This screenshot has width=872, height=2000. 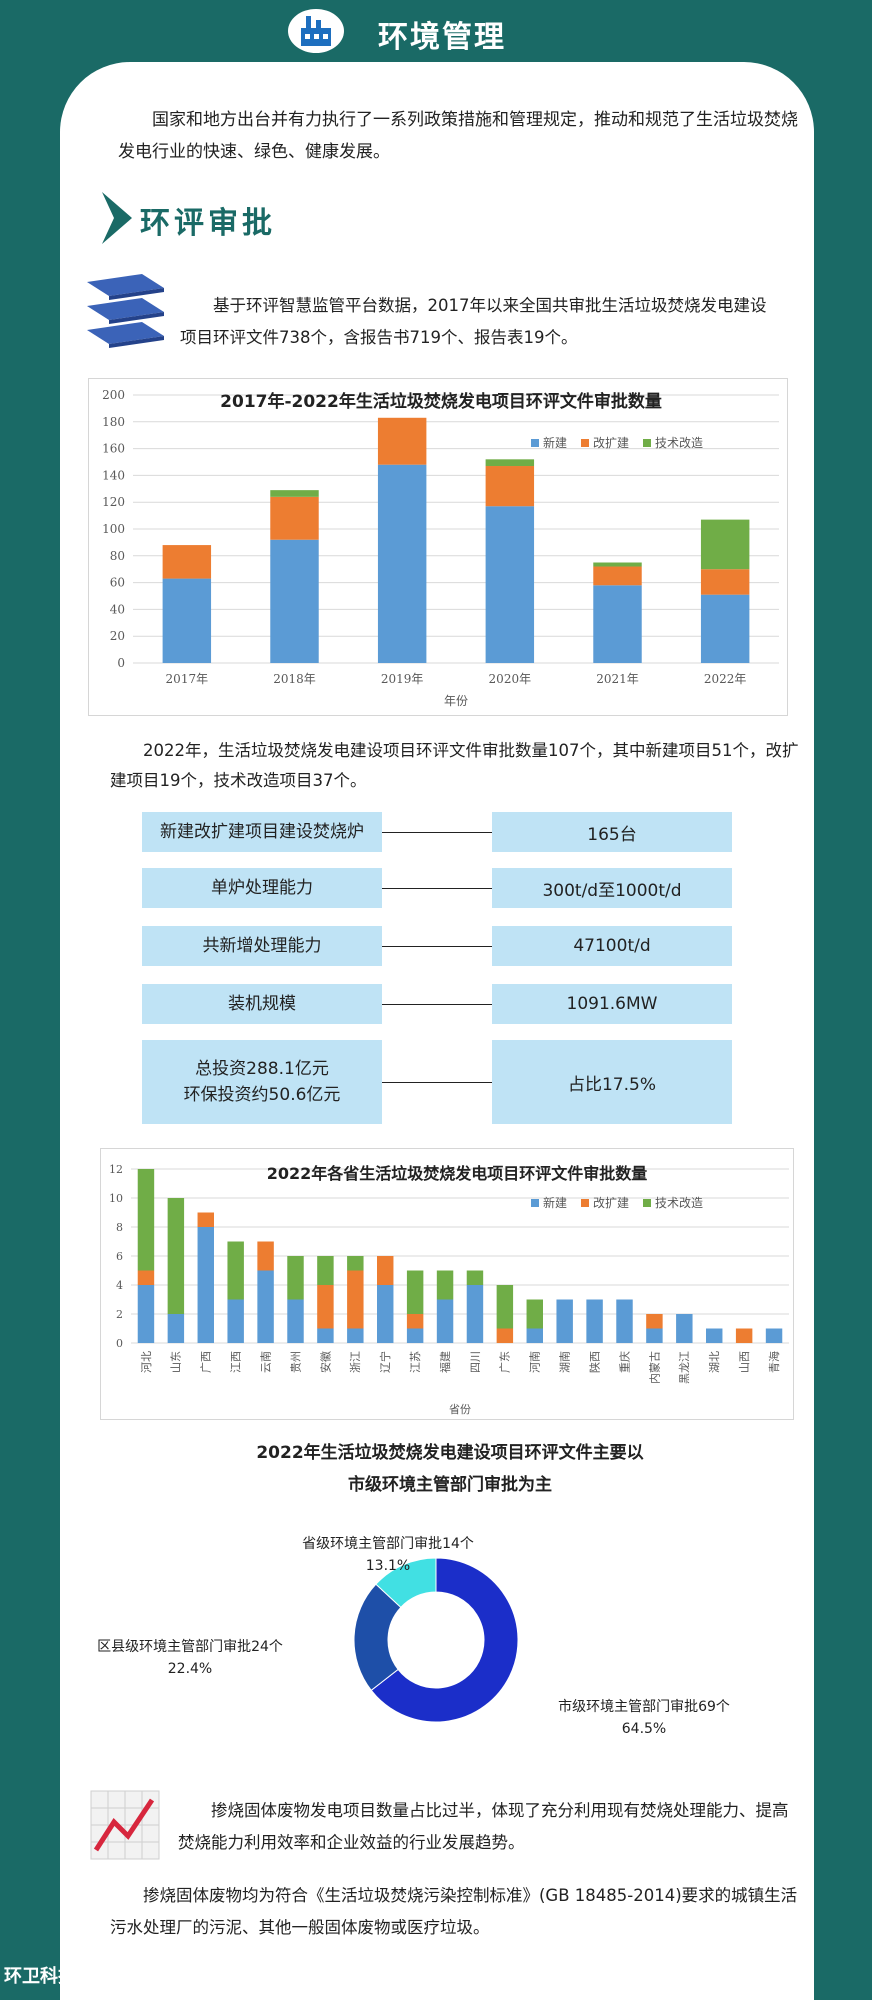 What do you see at coordinates (442, 37) in the screenshot?
I see `page-title: 环境管理` at bounding box center [442, 37].